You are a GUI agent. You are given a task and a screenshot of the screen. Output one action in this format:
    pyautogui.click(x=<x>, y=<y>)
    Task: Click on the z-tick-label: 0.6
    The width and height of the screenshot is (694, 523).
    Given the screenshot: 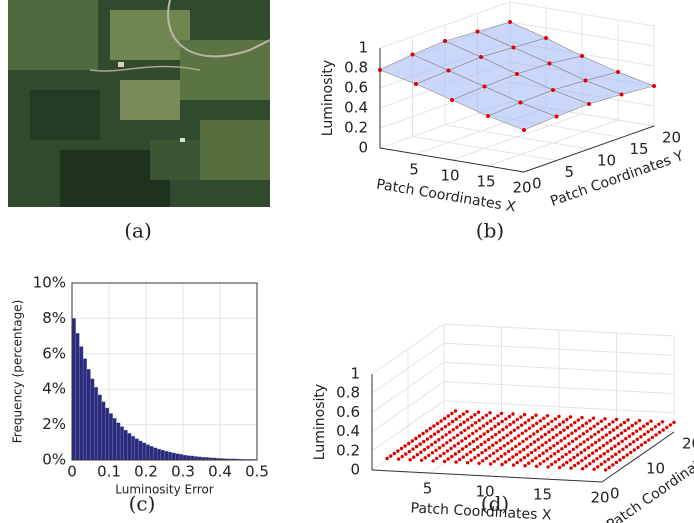 What is the action you would take?
    pyautogui.click(x=348, y=412)
    